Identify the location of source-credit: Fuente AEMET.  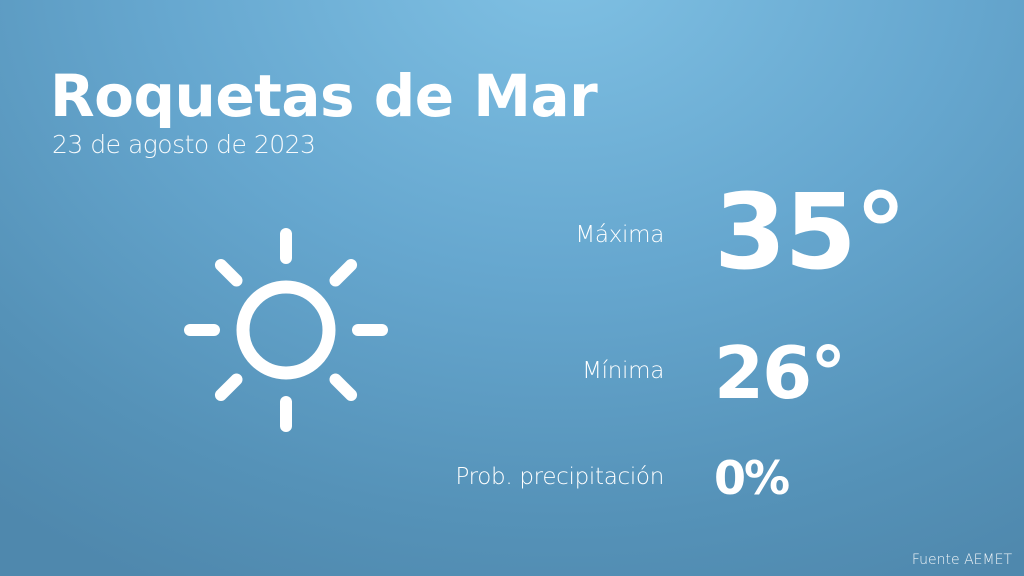
(961, 560).